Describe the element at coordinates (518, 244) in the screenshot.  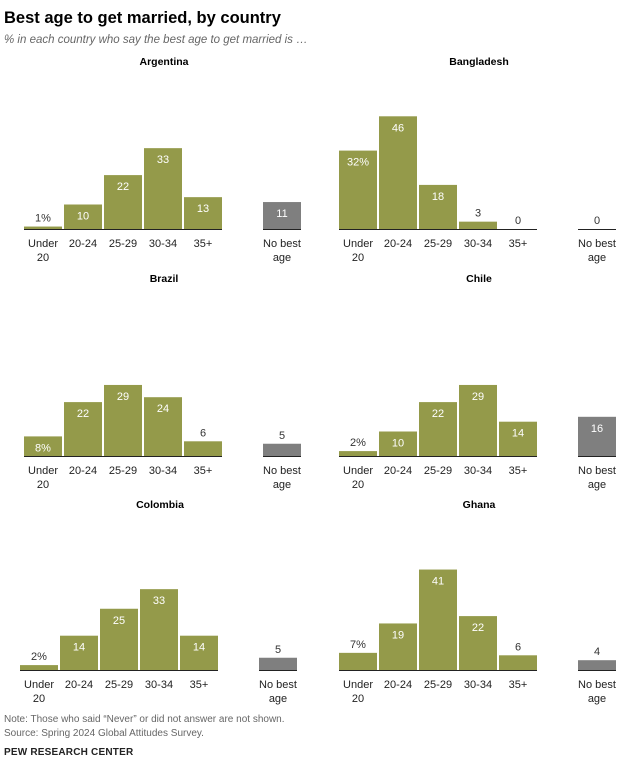
I see `category-label-bangladesh-4: 35+` at that location.